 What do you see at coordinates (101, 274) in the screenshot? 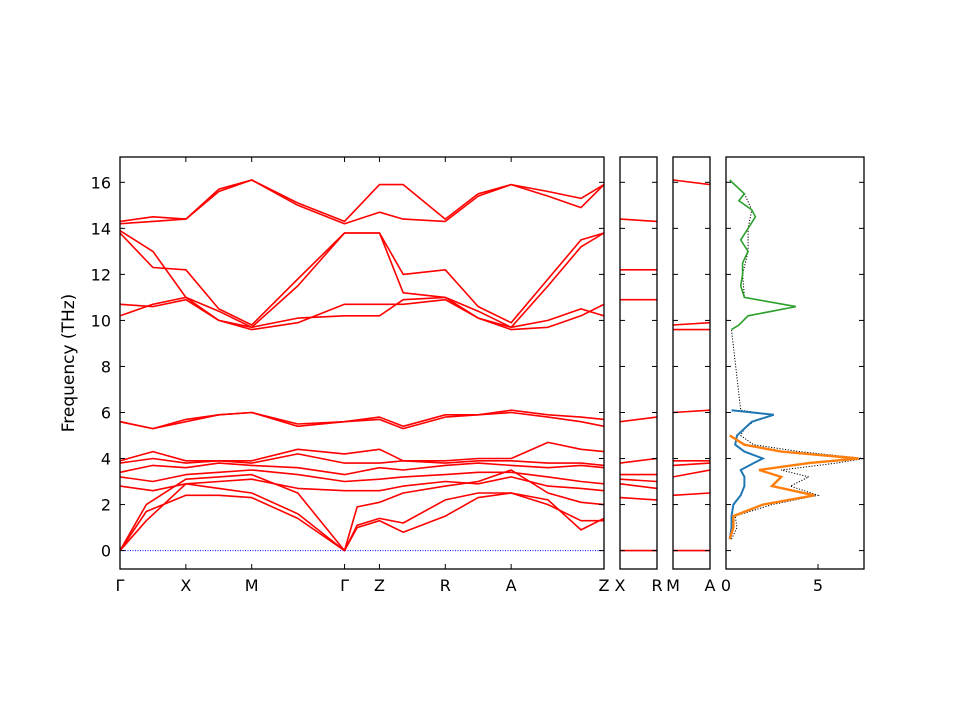
I see `y-tick-label: 12` at bounding box center [101, 274].